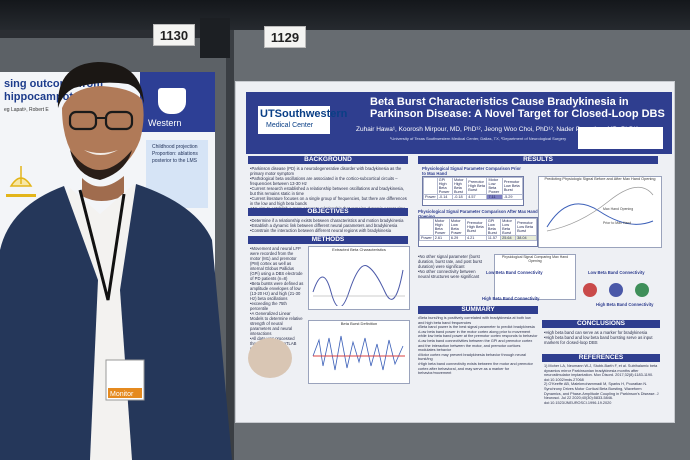 The image size is (690, 460). I want to click on table-header: Motor Low Beta Burst, so click(508, 227).